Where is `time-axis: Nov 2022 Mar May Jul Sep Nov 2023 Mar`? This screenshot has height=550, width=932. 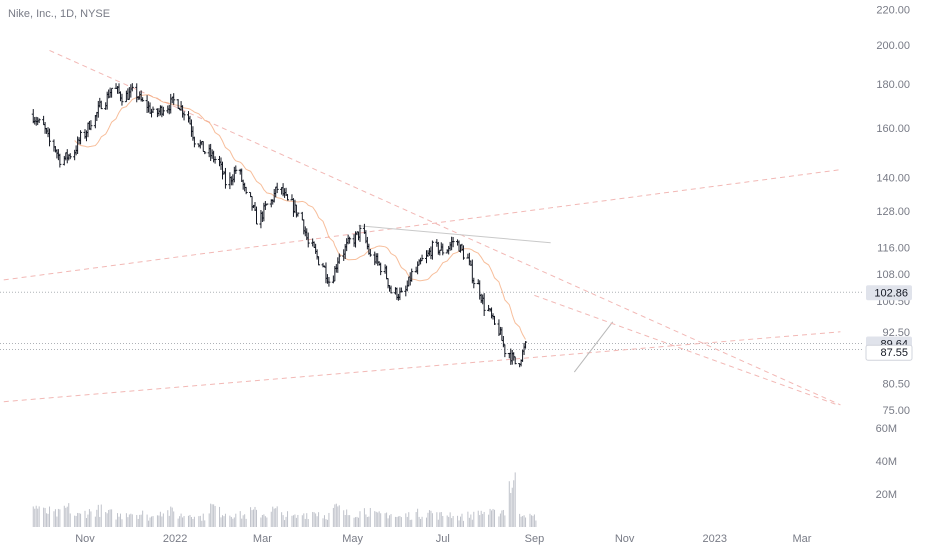
time-axis: Nov 2022 Mar May Jul Sep Nov 2023 Mar is located at coordinates (443, 539).